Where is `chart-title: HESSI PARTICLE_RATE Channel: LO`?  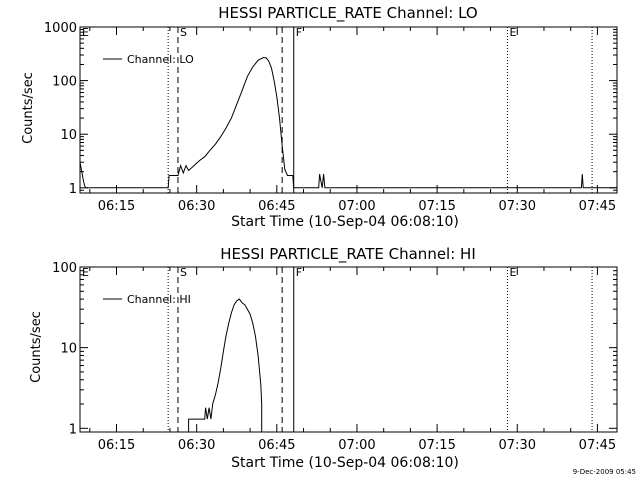 chart-title: HESSI PARTICLE_RATE Channel: LO is located at coordinates (347, 13).